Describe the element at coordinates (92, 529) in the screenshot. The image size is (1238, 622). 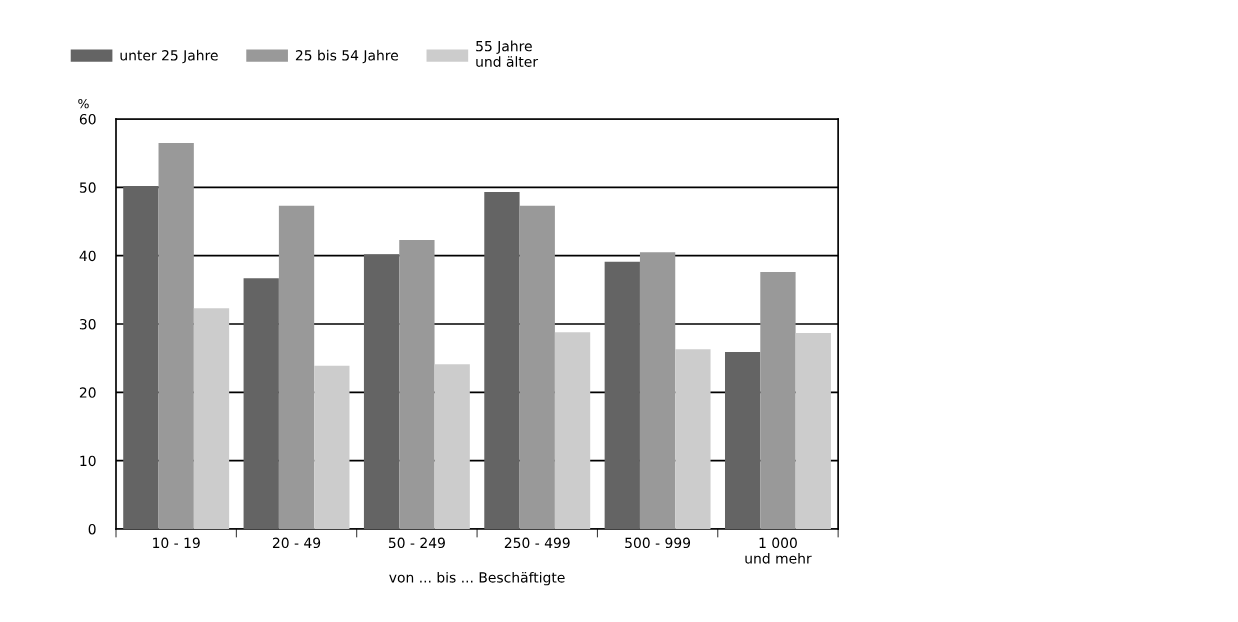
I see `y-tick-label: 0` at that location.